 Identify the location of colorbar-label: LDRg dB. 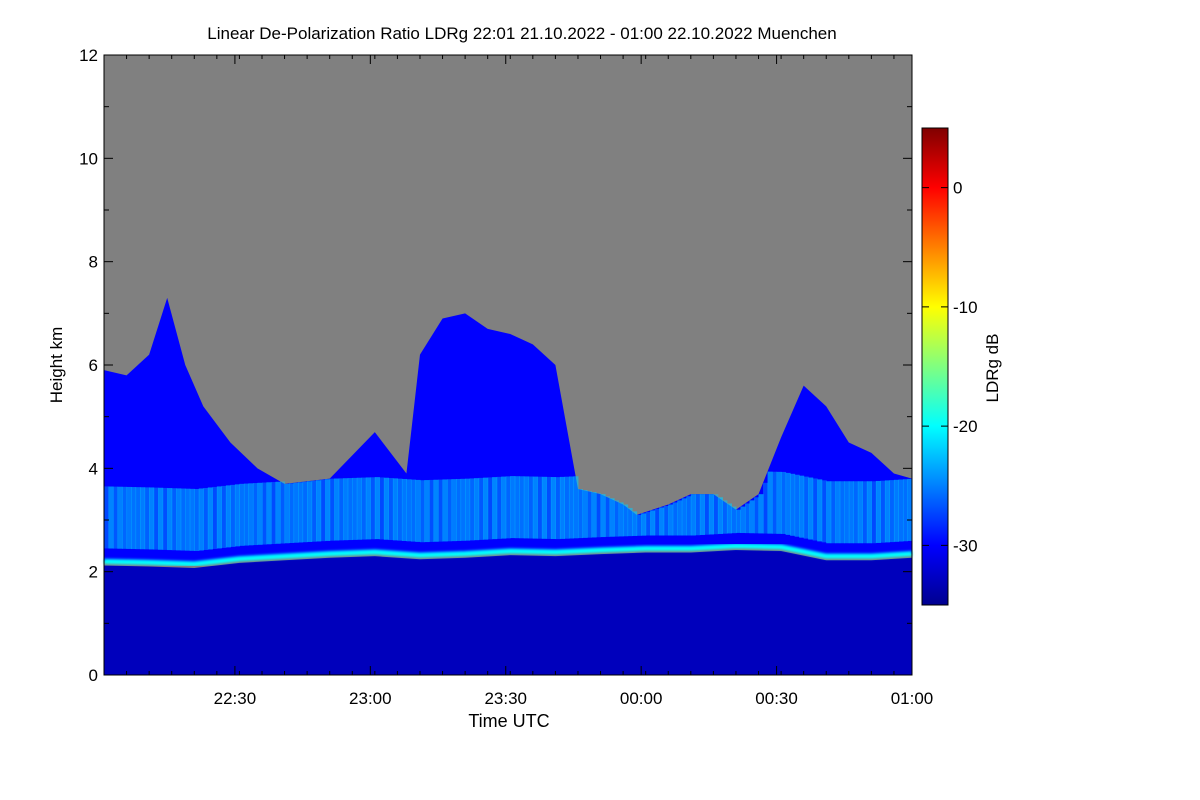
(992, 368).